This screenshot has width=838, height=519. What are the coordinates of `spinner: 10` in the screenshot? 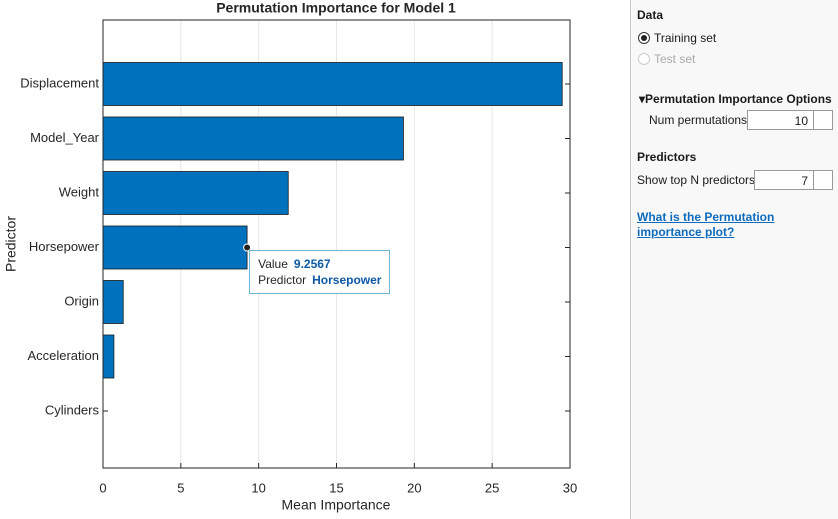 It's located at (790, 120).